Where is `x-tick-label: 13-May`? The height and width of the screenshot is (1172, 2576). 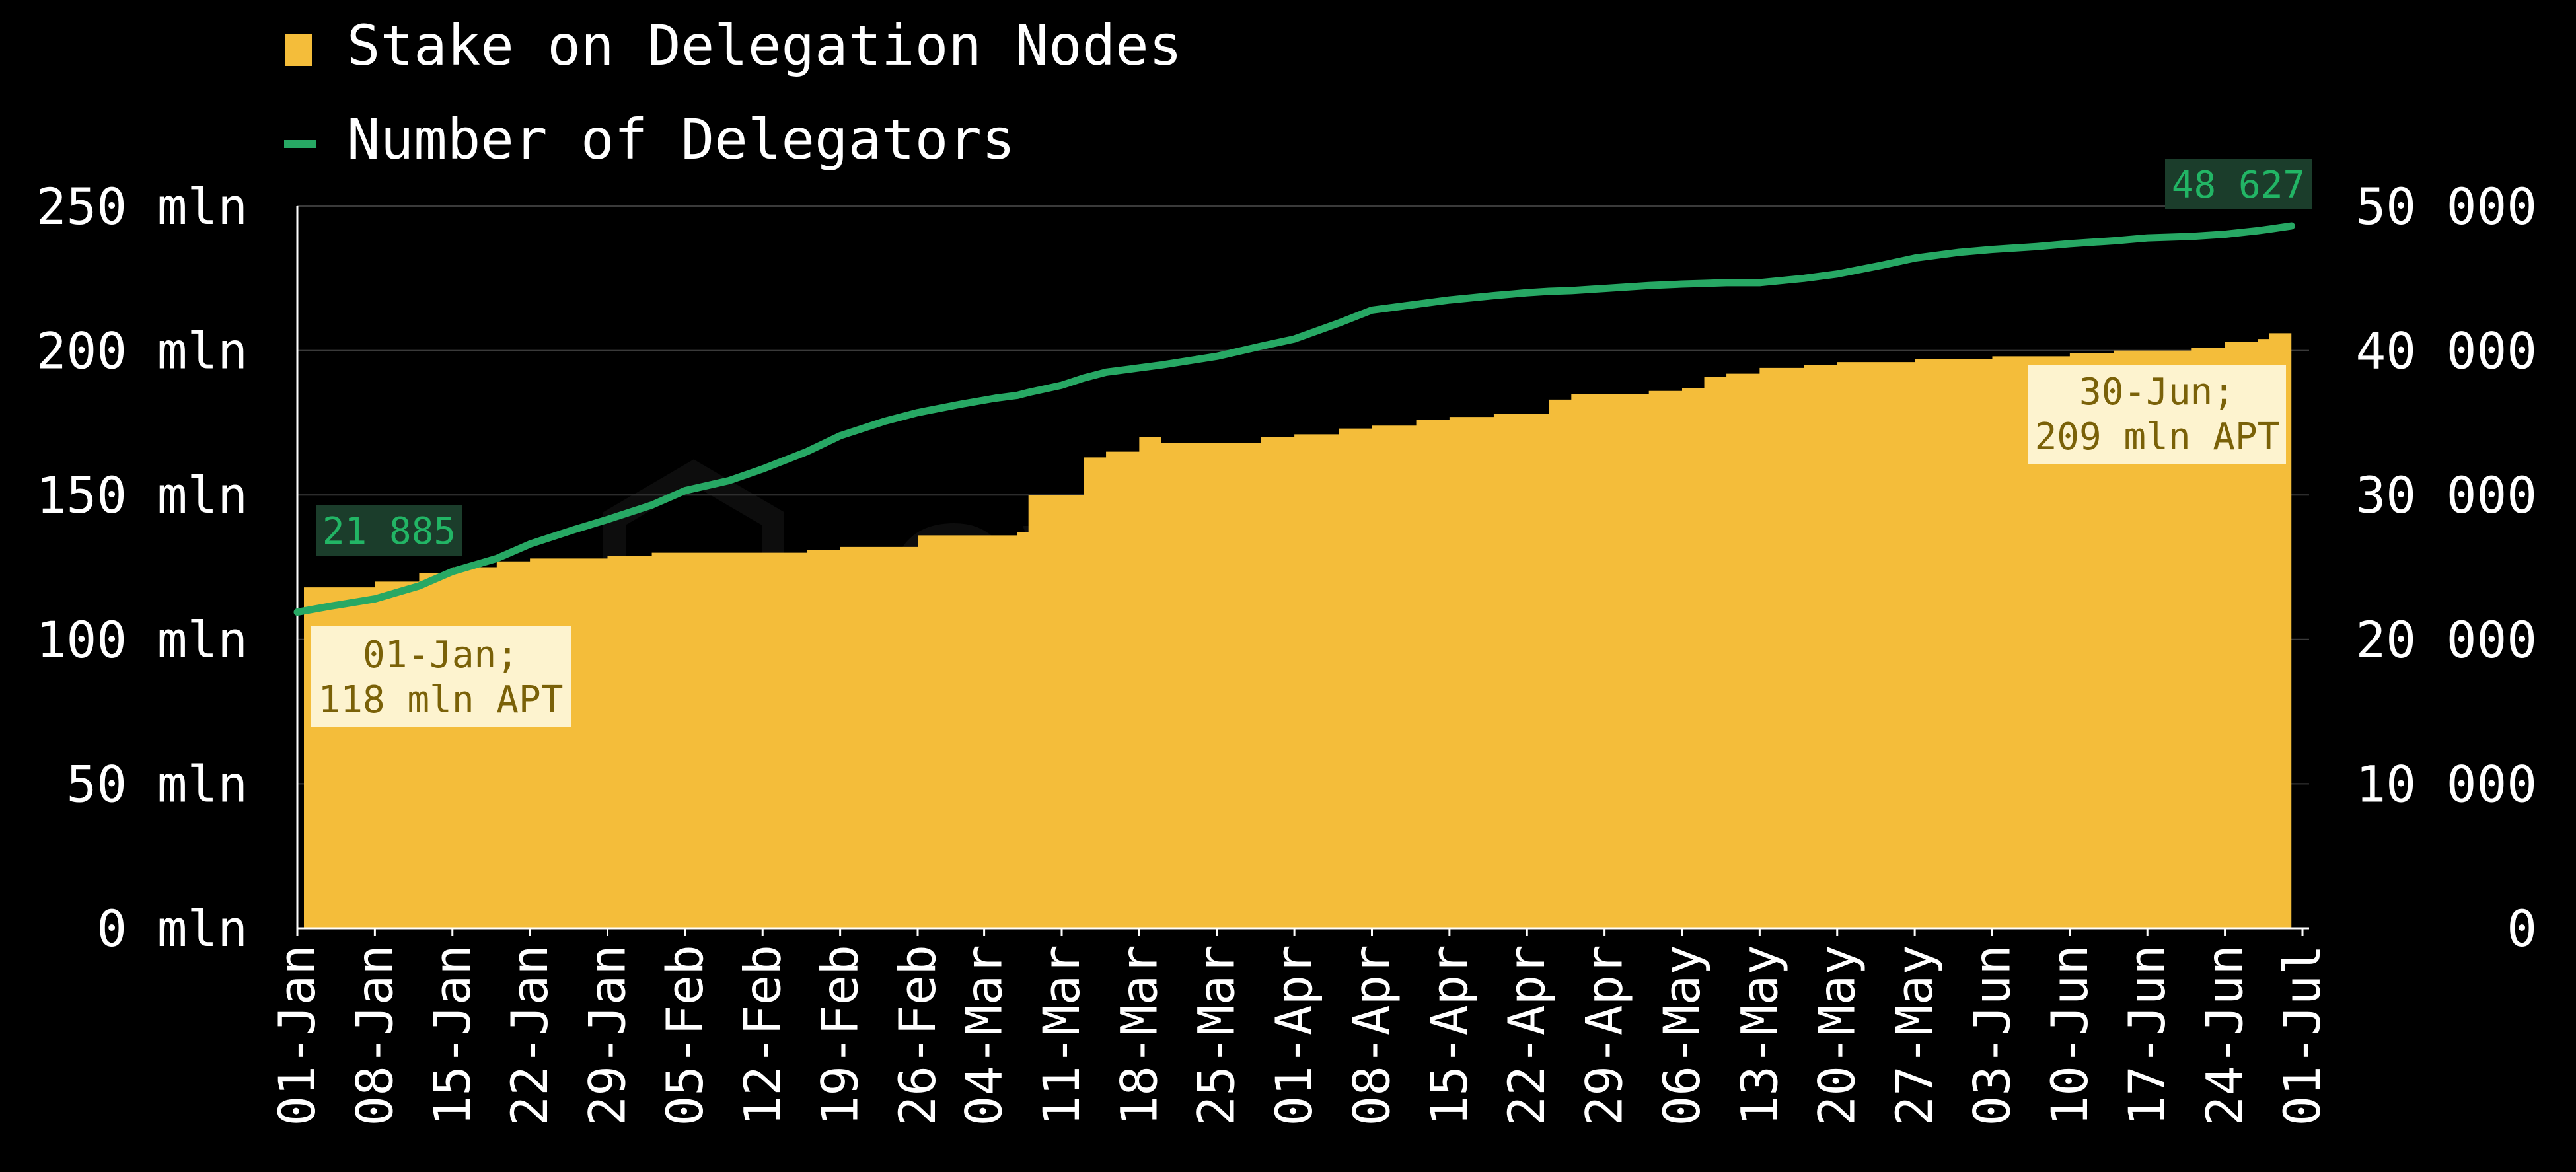 x-tick-label: 13-May is located at coordinates (1759, 1035).